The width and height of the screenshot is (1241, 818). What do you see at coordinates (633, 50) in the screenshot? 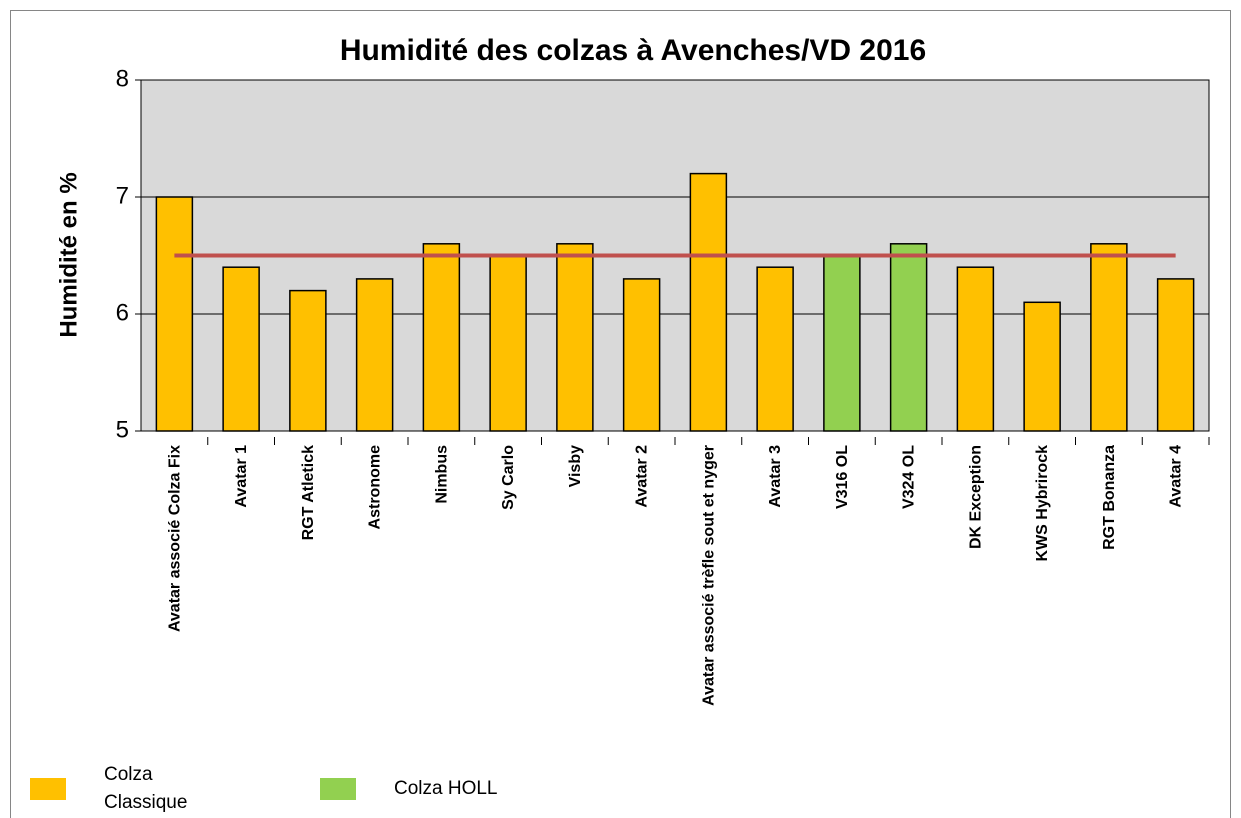
I see `chart-title: Humidité des colzas à Avenches/VD 2016` at bounding box center [633, 50].